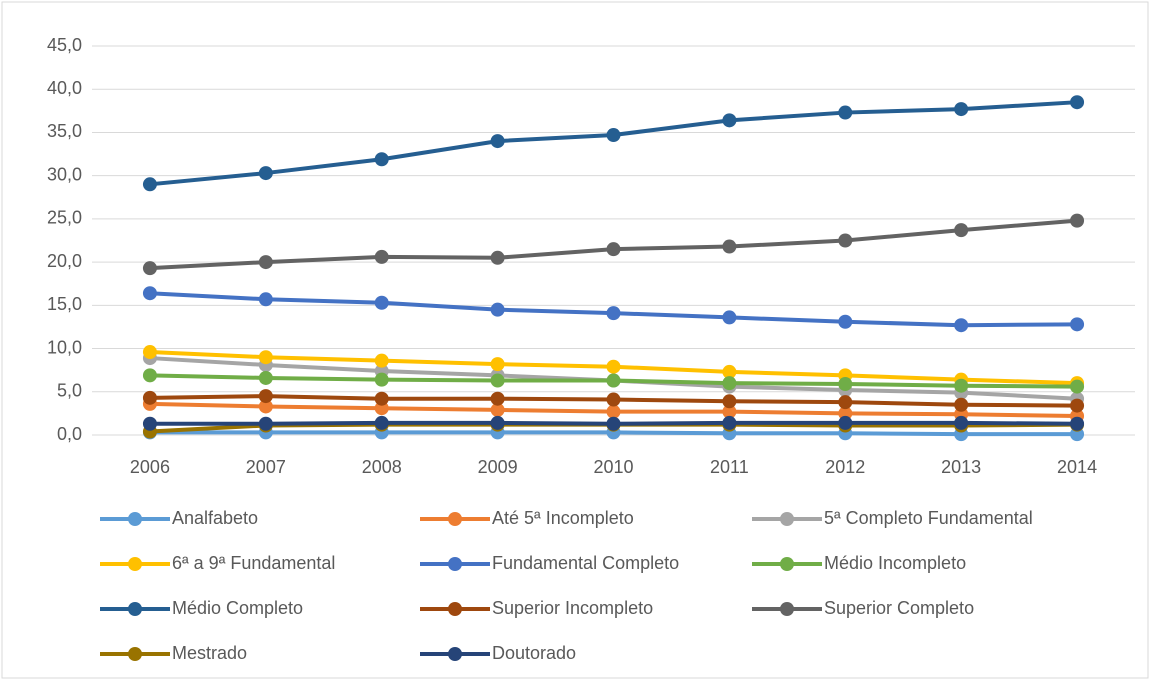 Image resolution: width=1150 pixels, height=680 pixels. What do you see at coordinates (613, 467) in the screenshot?
I see `x-tick-label: 2010` at bounding box center [613, 467].